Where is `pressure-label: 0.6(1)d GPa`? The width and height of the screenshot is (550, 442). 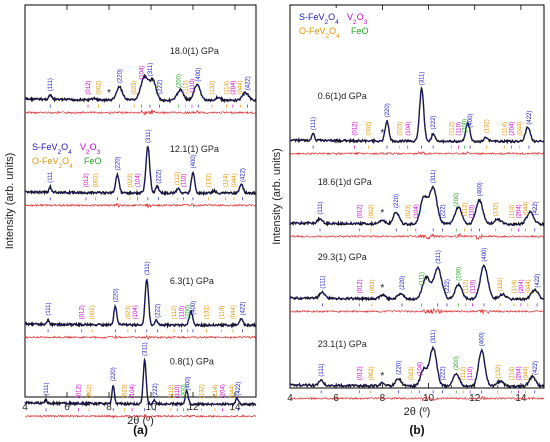 pressure-label: 0.6(1)d GPa is located at coordinates (342, 96).